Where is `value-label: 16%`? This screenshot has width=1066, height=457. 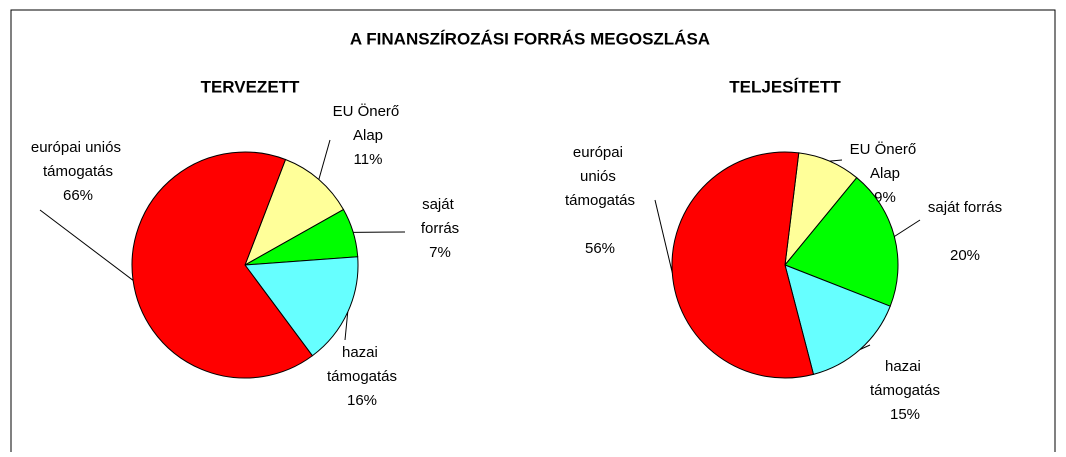 value-label: 16% is located at coordinates (362, 400).